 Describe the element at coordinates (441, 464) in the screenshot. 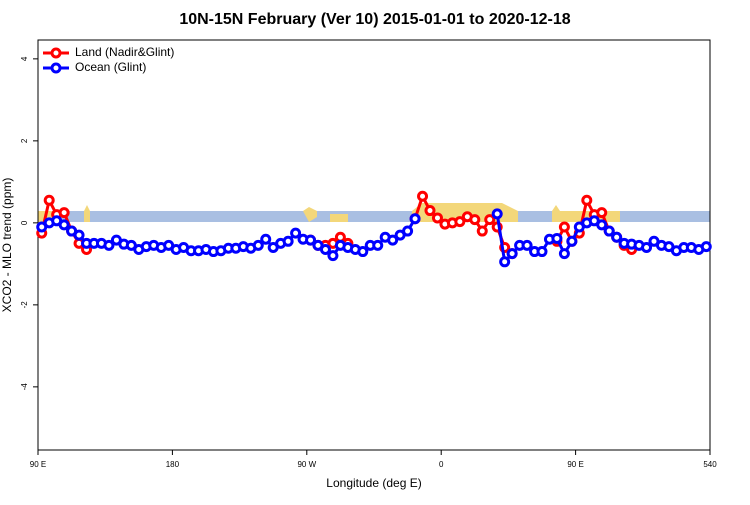

I see `x-tick-label: 0` at that location.